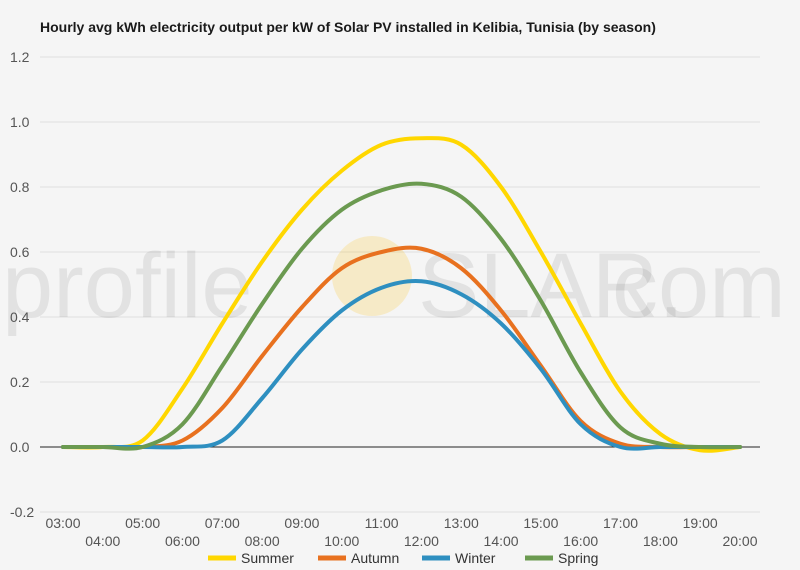 The width and height of the screenshot is (800, 570). Describe the element at coordinates (580, 541) in the screenshot. I see `x-tick-label: 16:00` at that location.